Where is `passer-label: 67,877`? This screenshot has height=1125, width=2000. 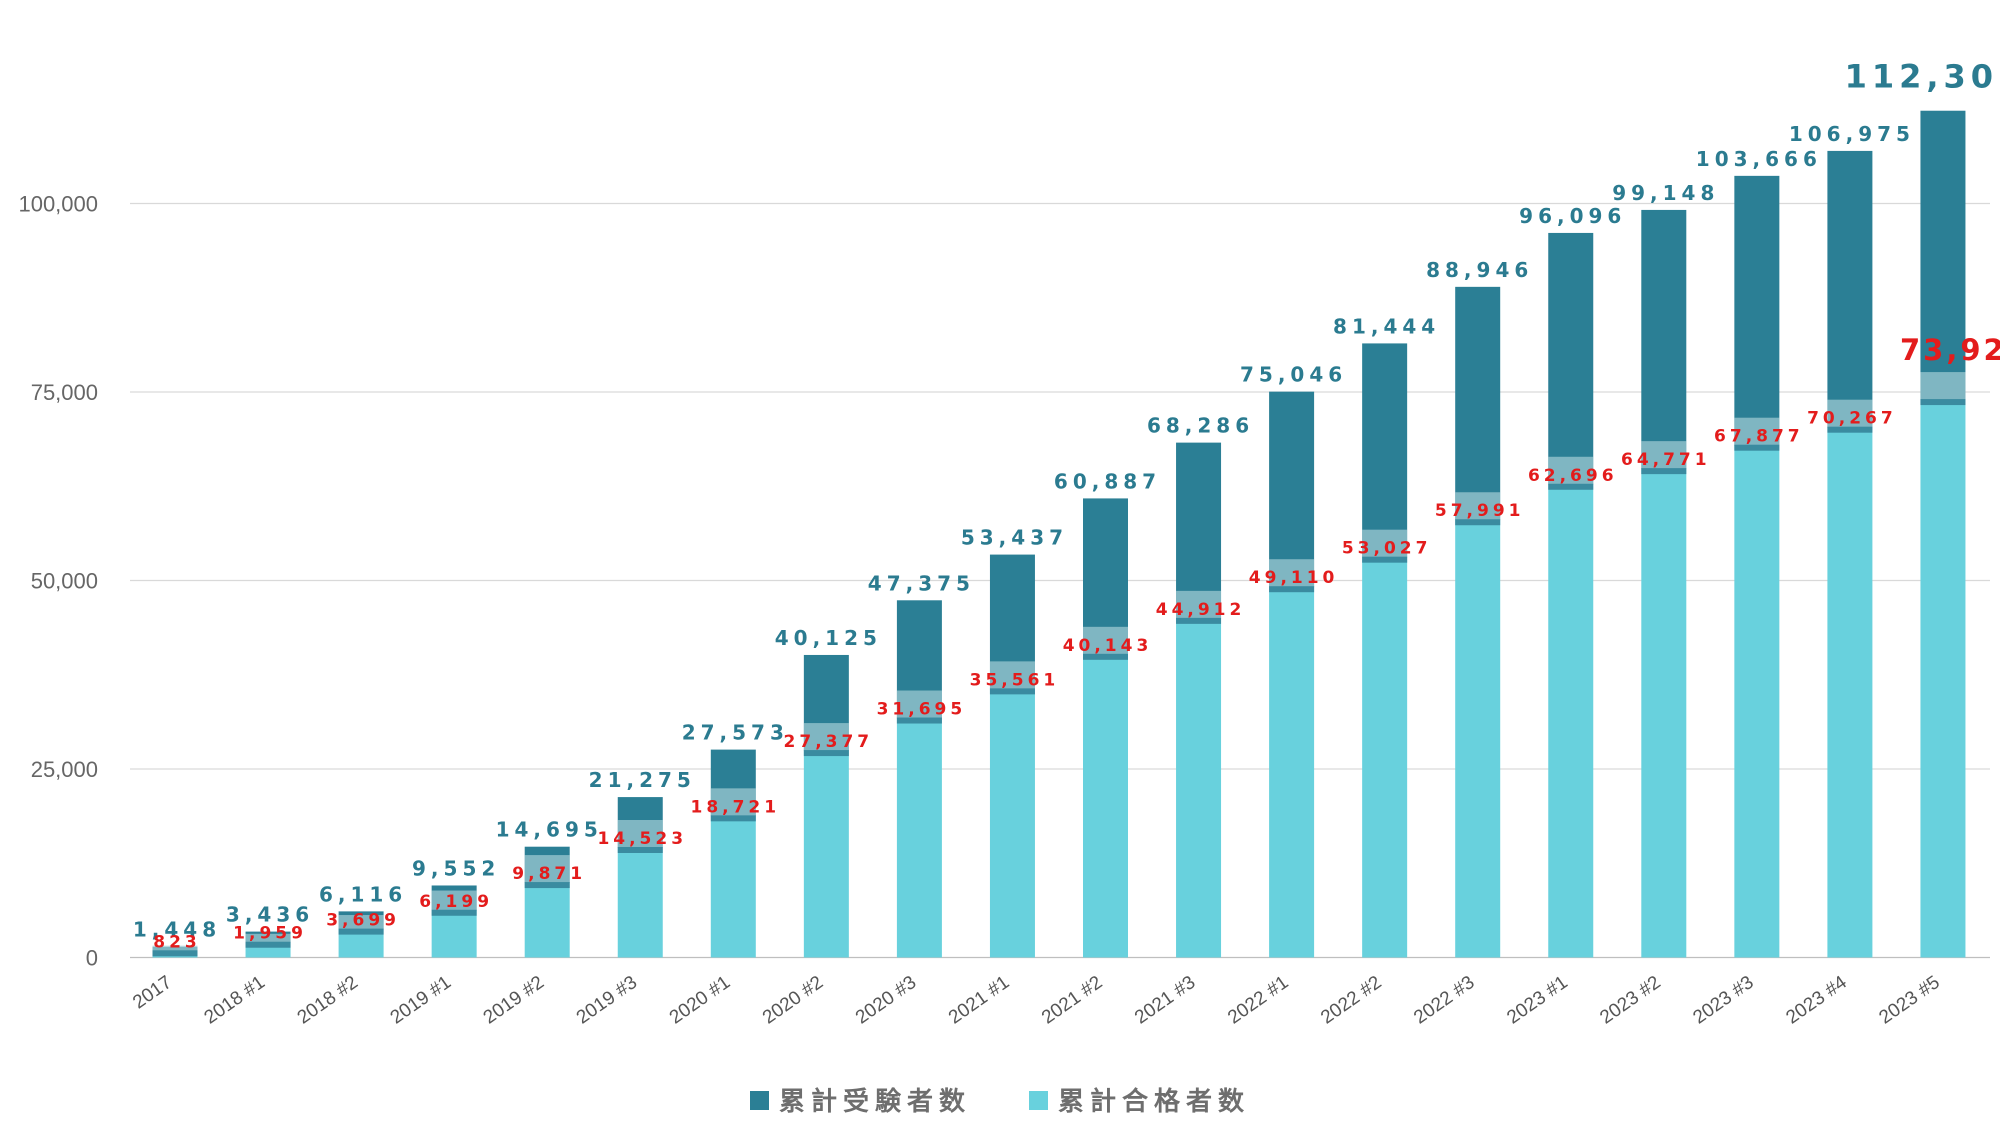
passer-label: 67,877 is located at coordinates (1759, 437).